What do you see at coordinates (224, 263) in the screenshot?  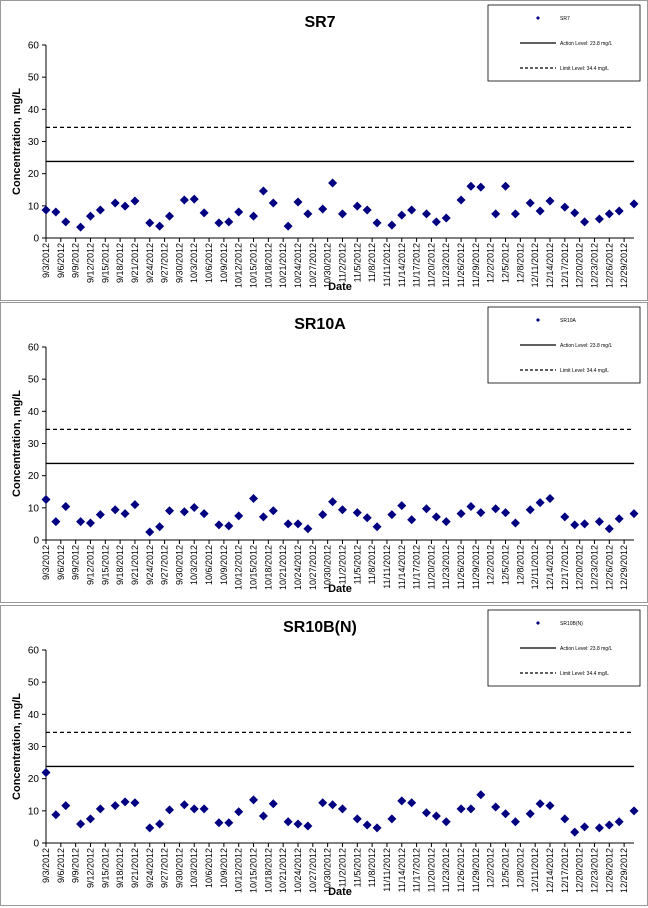 I see `x-tick-label: 10/9/2012` at bounding box center [224, 263].